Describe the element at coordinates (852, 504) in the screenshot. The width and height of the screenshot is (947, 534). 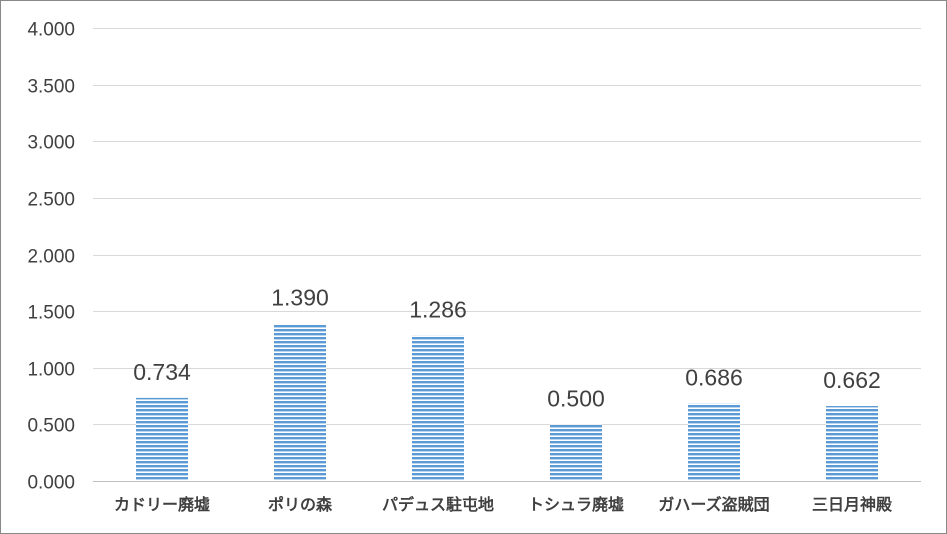
I see `category-label: 三日月神殿` at that location.